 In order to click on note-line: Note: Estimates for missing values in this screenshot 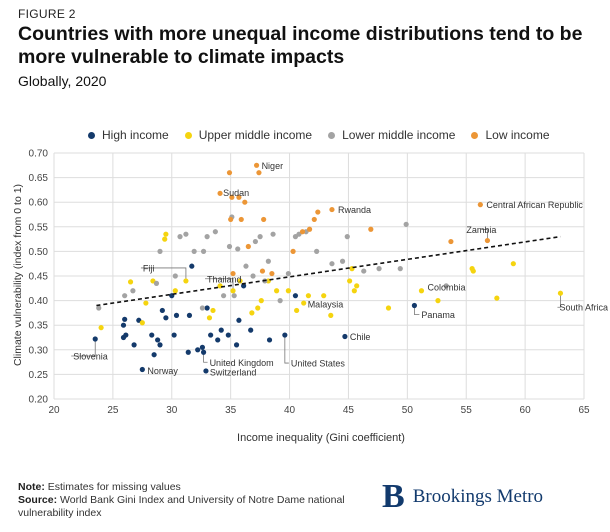, I will do `click(193, 487)`.